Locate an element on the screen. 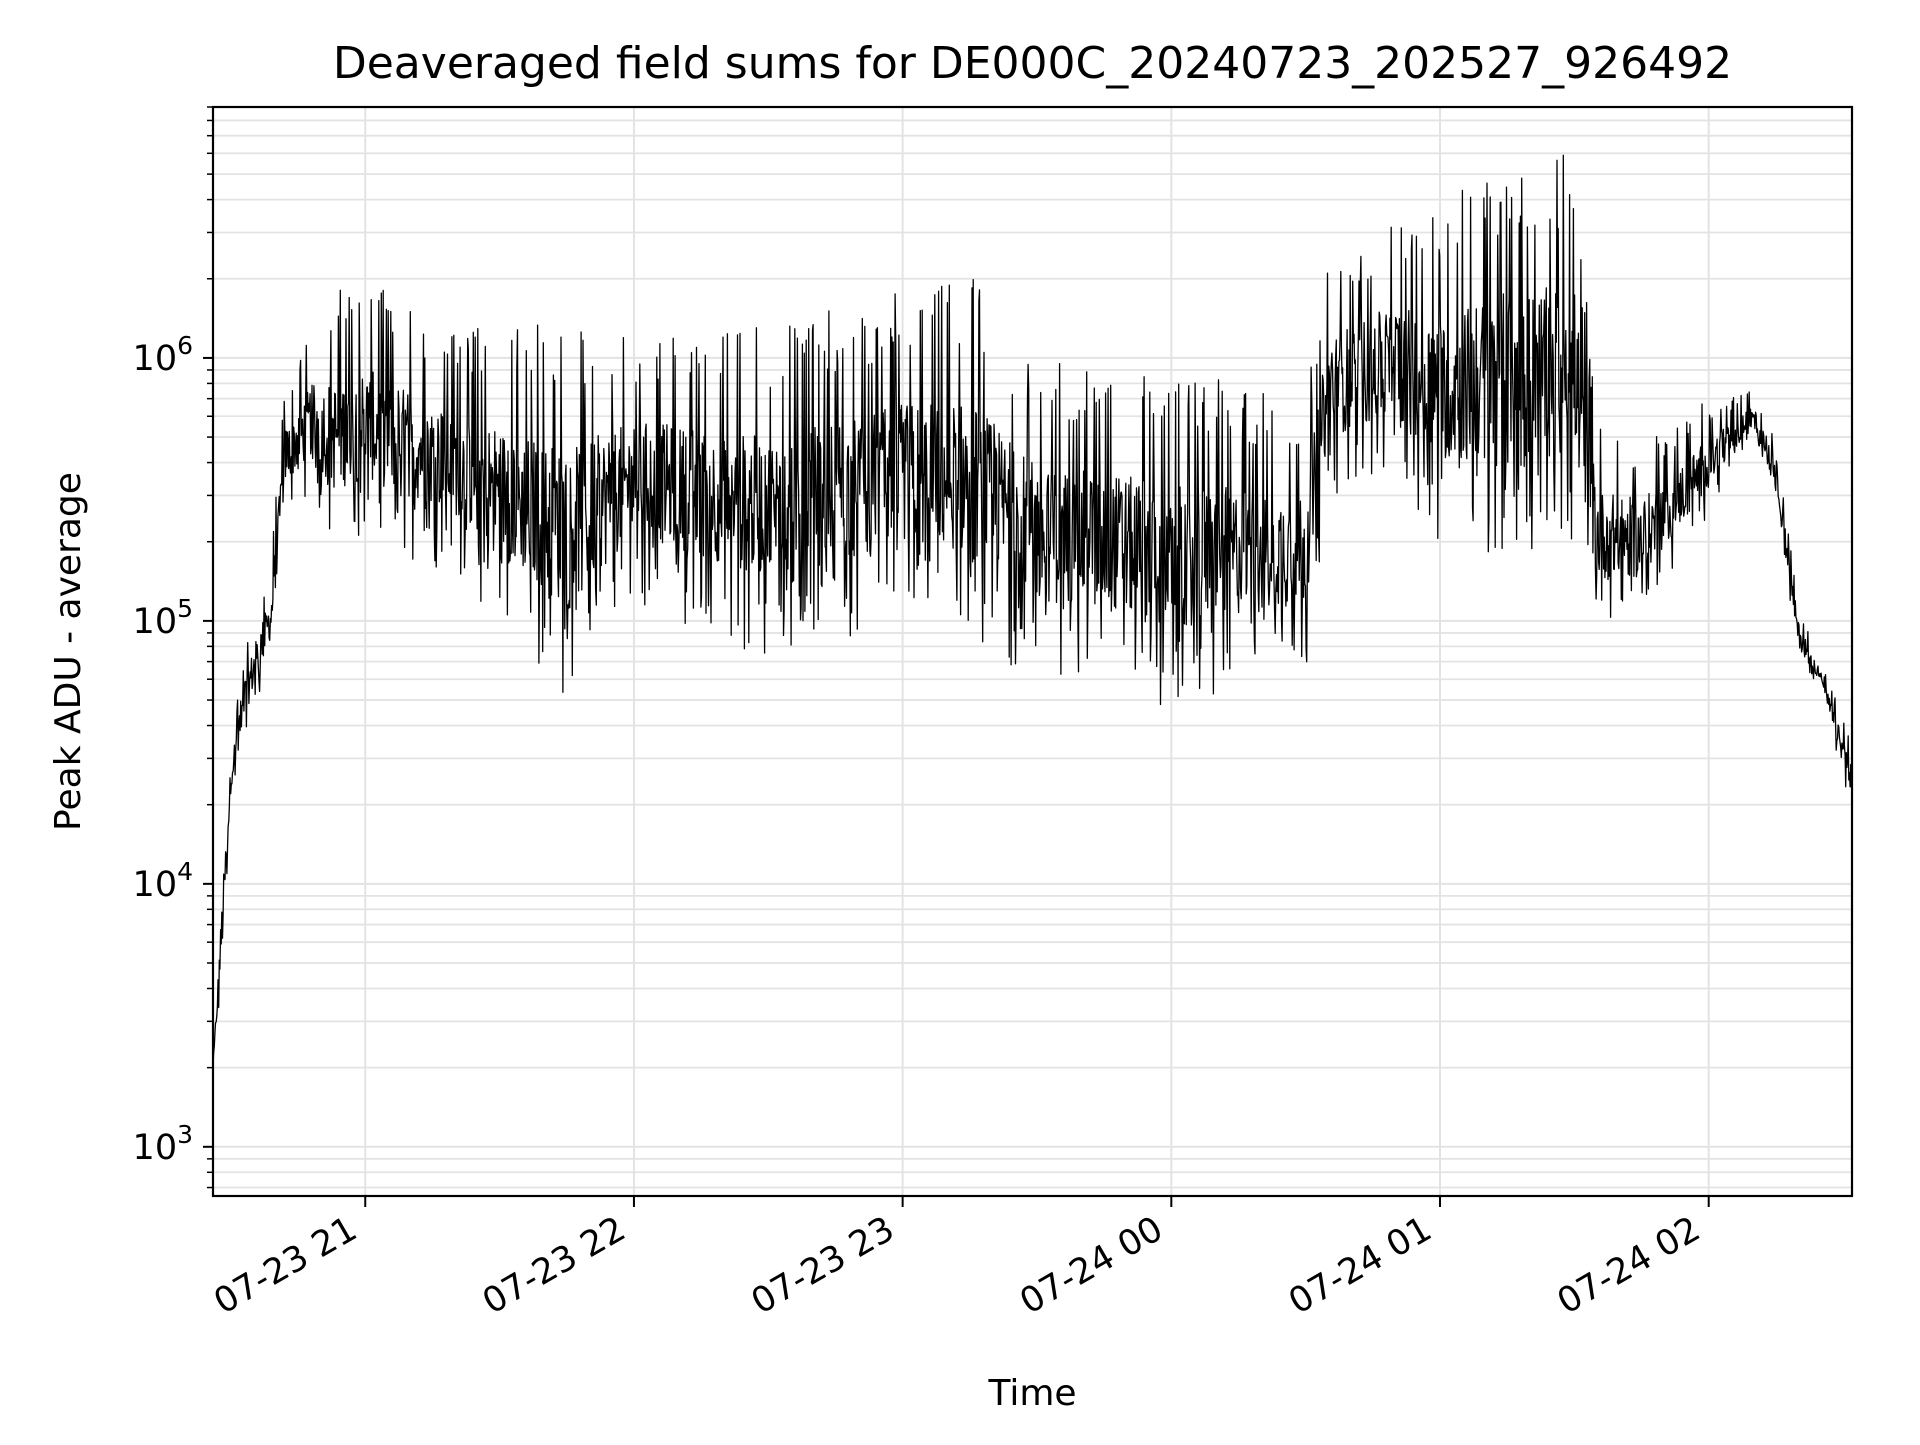  x-axis-label: Time is located at coordinates (1031, 1393).